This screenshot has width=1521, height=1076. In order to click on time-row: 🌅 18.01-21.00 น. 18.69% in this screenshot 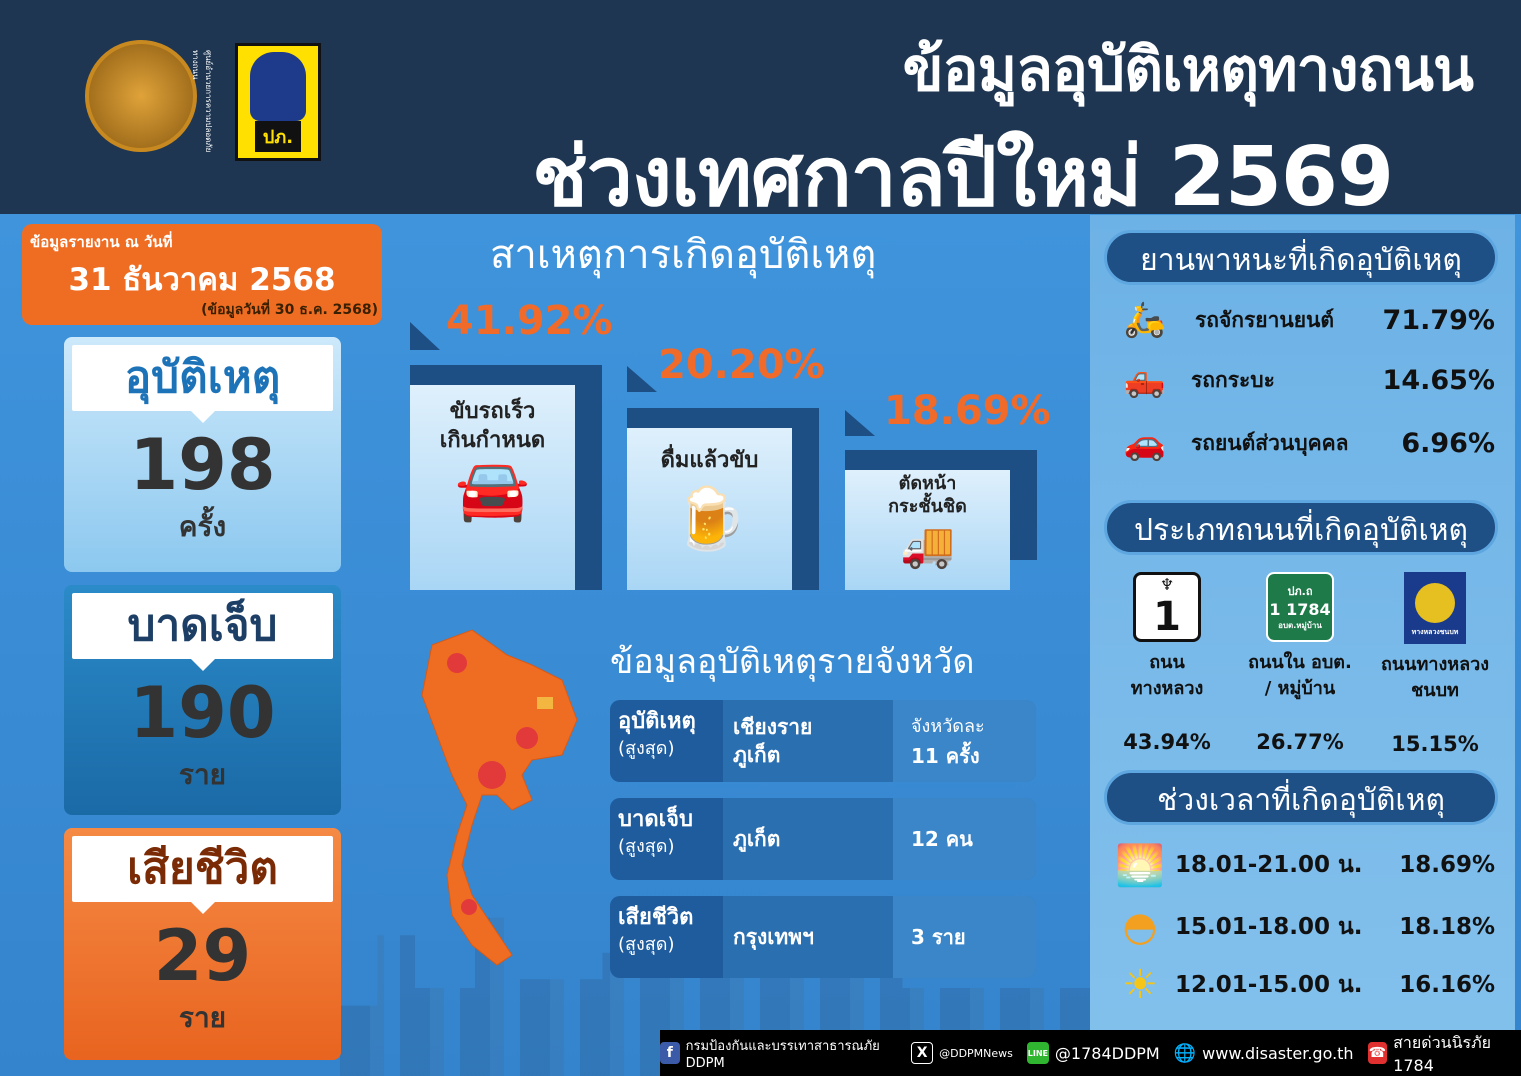, I will do `click(1300, 865)`.